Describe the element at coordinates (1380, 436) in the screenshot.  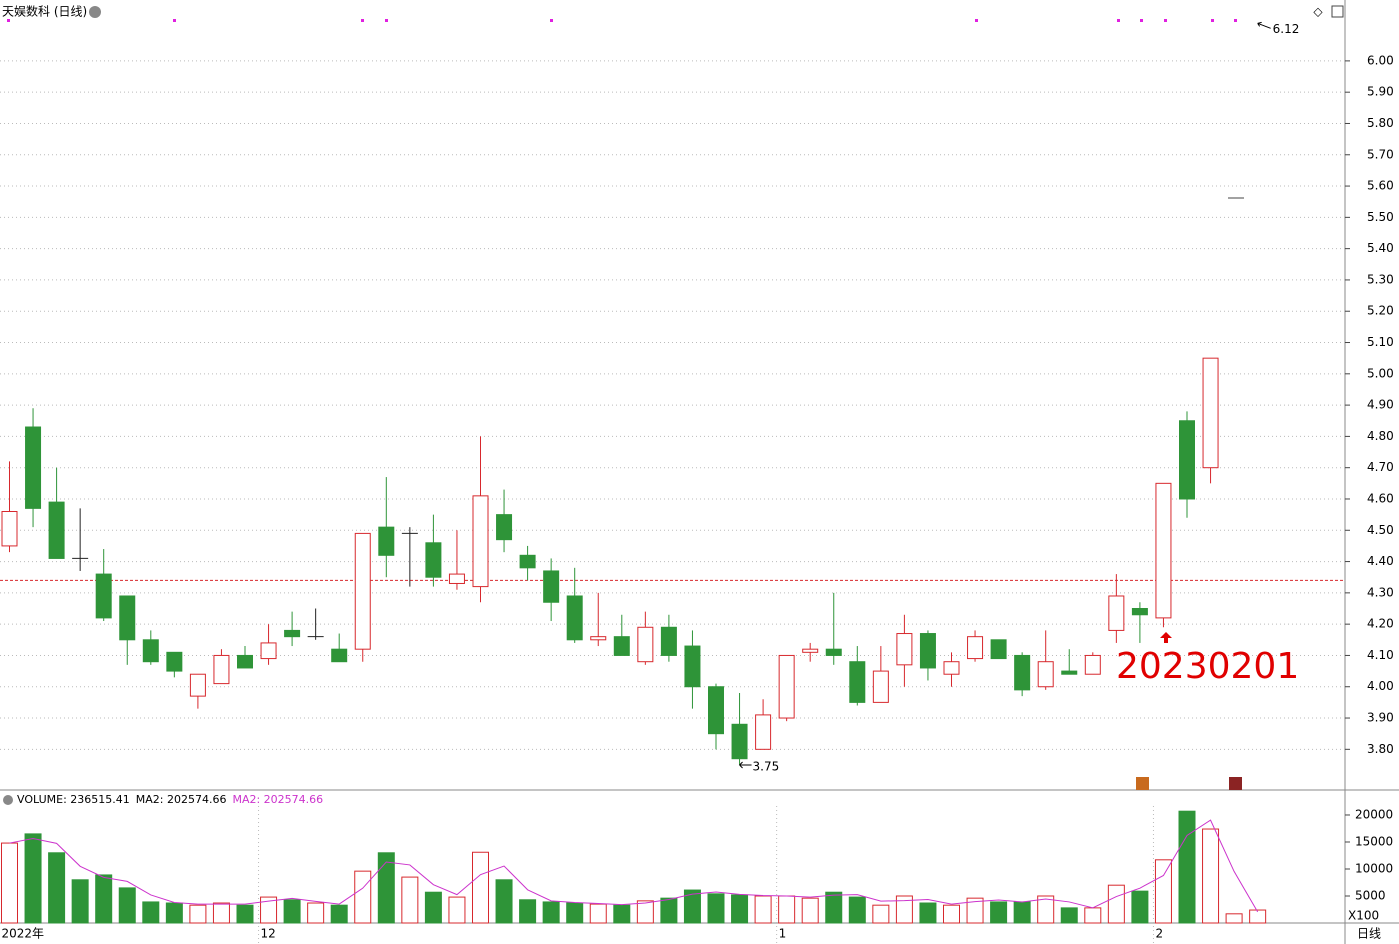
I see `y-tick-label: 4.80` at that location.